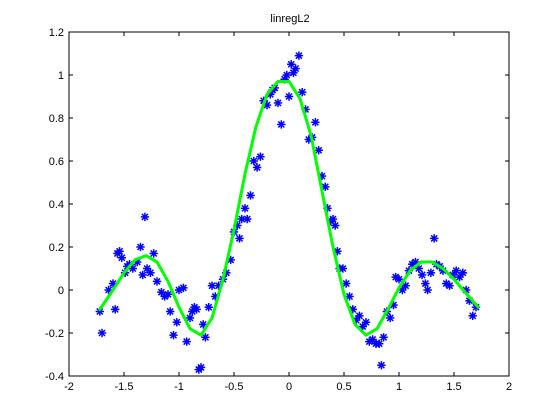  I want to click on y-tick-label: -0.2, so click(54, 334).